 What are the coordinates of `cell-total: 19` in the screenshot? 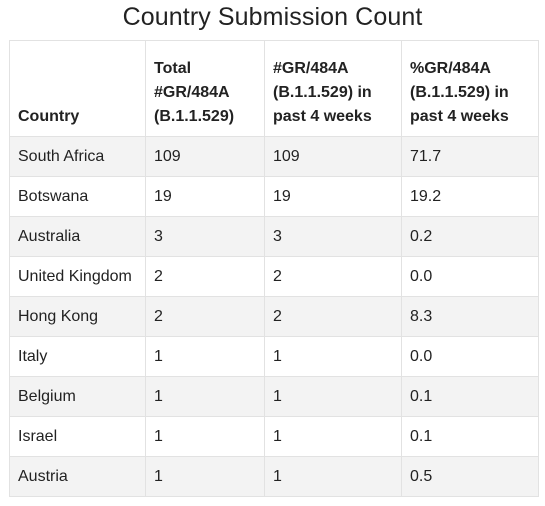 It's located at (205, 196).